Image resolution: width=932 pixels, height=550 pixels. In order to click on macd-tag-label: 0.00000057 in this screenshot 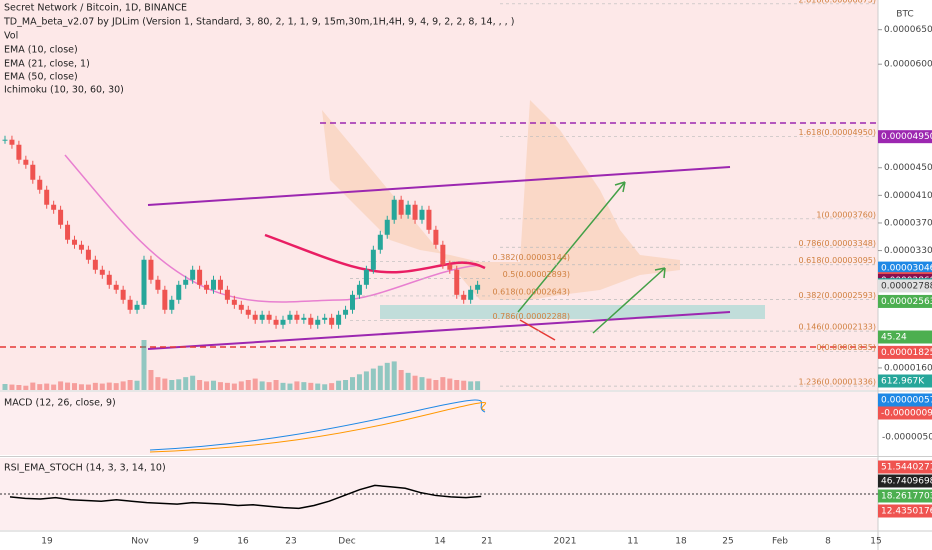, I will do `click(906, 401)`.